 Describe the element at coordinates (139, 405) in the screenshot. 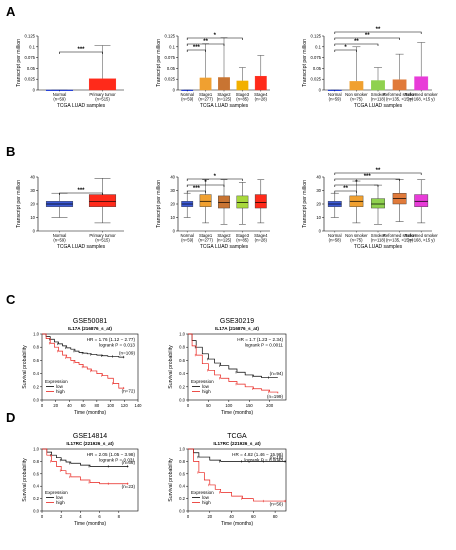

I see `x-tick-label: 140` at that location.